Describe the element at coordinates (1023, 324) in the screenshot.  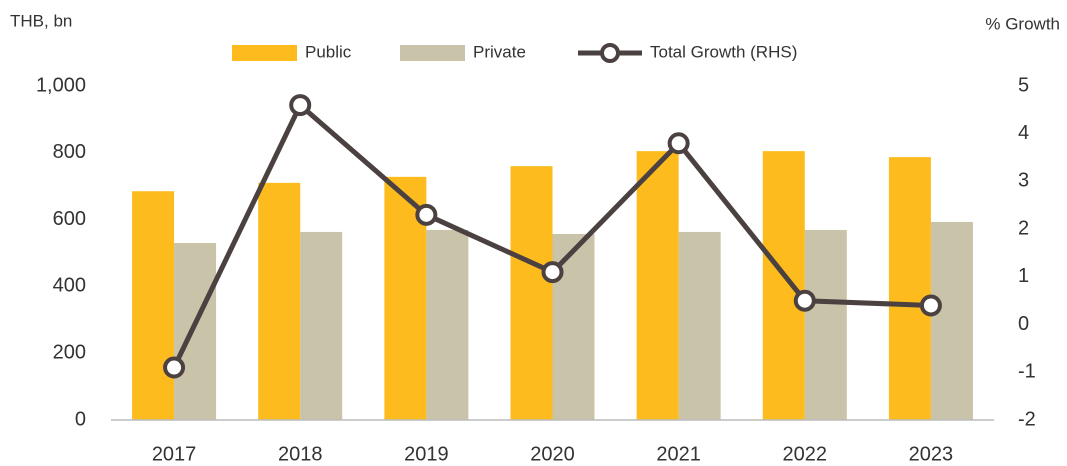
I see `y2-tick-label: 0` at that location.